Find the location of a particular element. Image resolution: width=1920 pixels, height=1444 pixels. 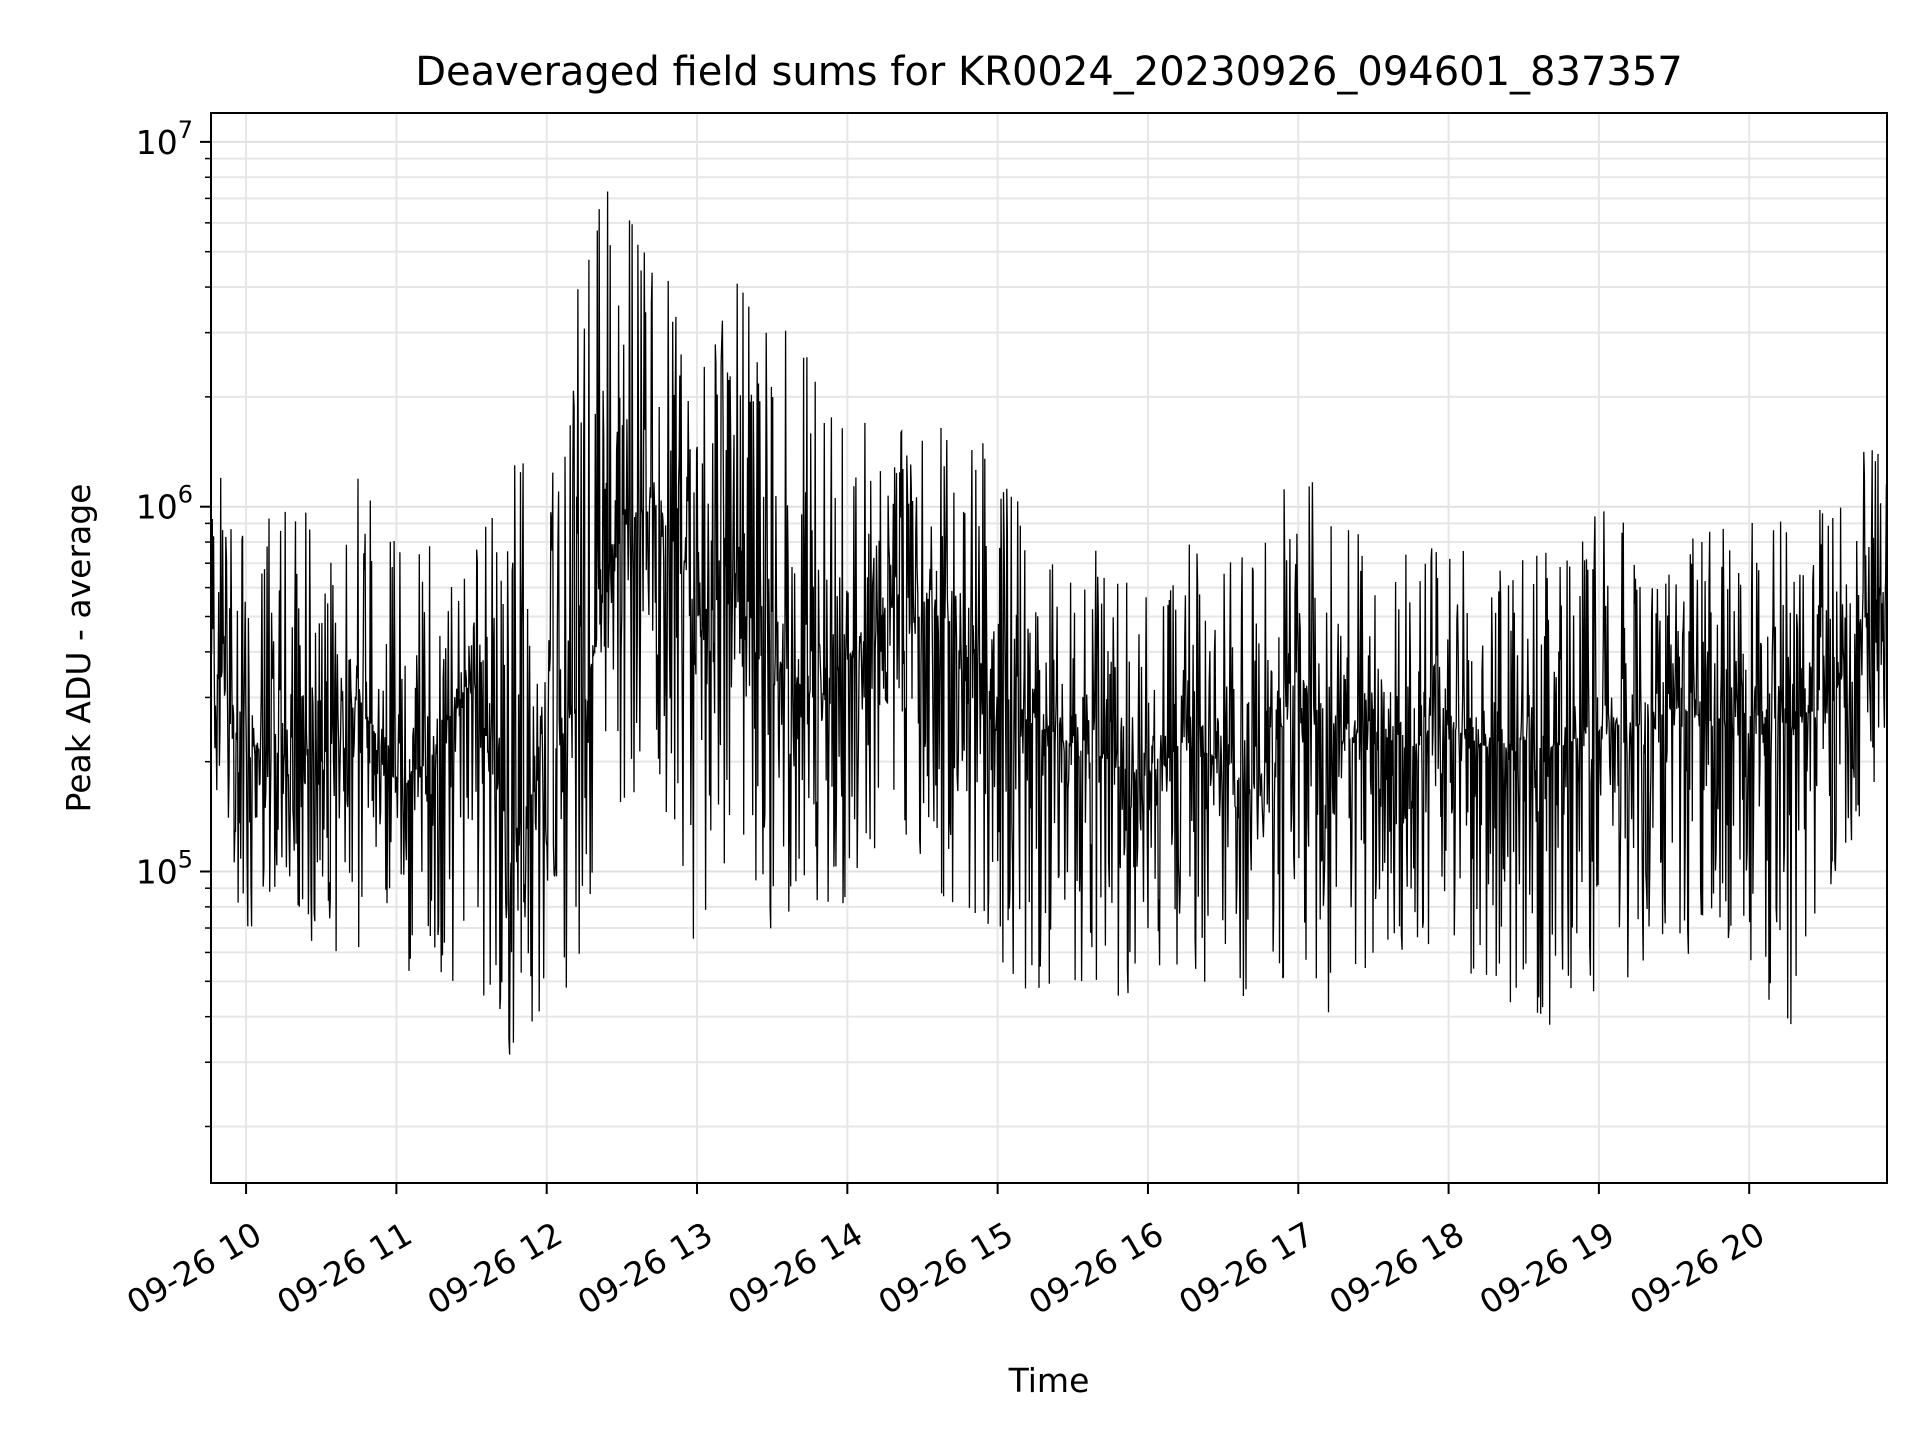

x-tick-label: 09-26 13 is located at coordinates (645, 1268).